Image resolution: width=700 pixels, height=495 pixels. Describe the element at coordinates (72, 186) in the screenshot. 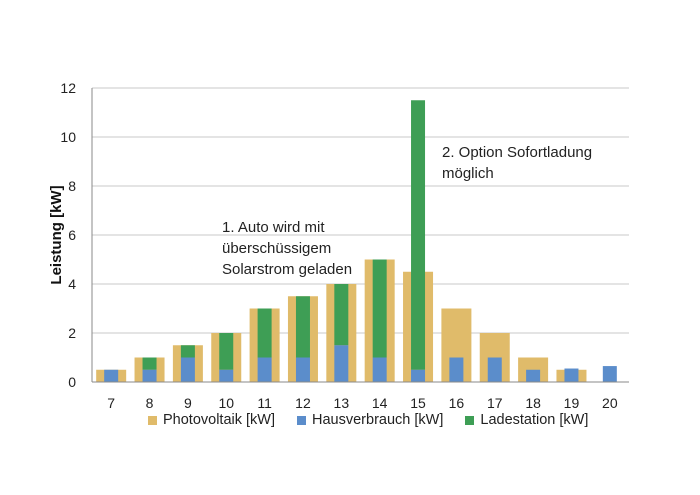

I see `y-tick-label: 8` at that location.